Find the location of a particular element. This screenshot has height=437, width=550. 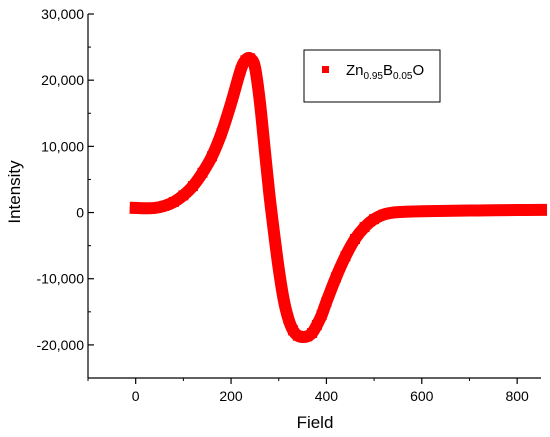

x-tick-label: 400 is located at coordinates (327, 396).